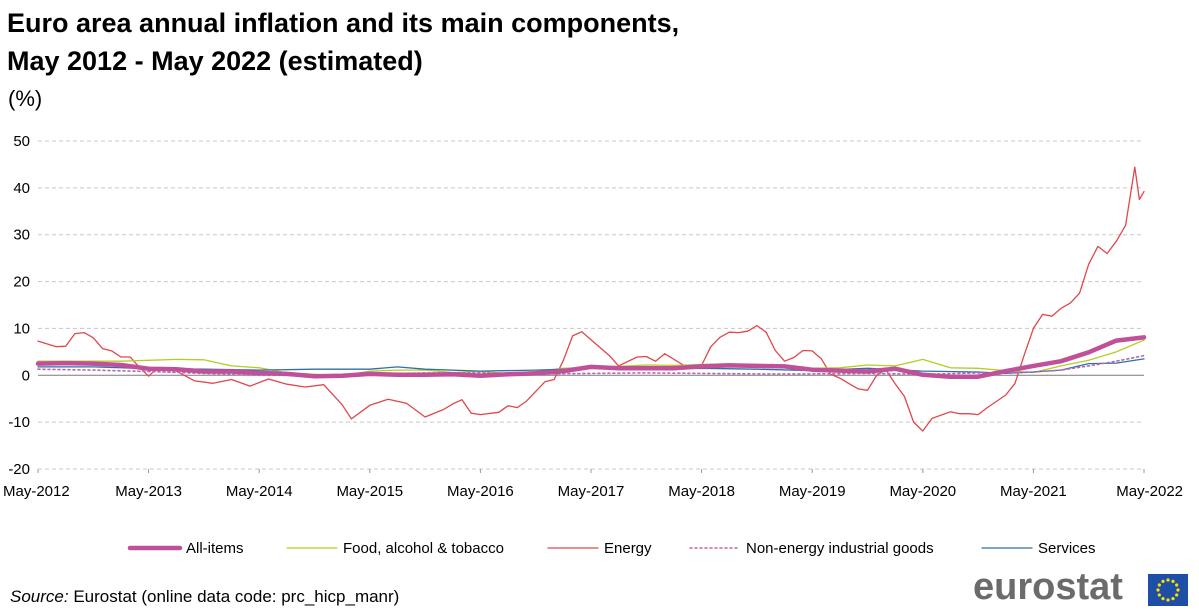 The width and height of the screenshot is (1199, 616). I want to click on y-tick-label: 30, so click(21, 235).